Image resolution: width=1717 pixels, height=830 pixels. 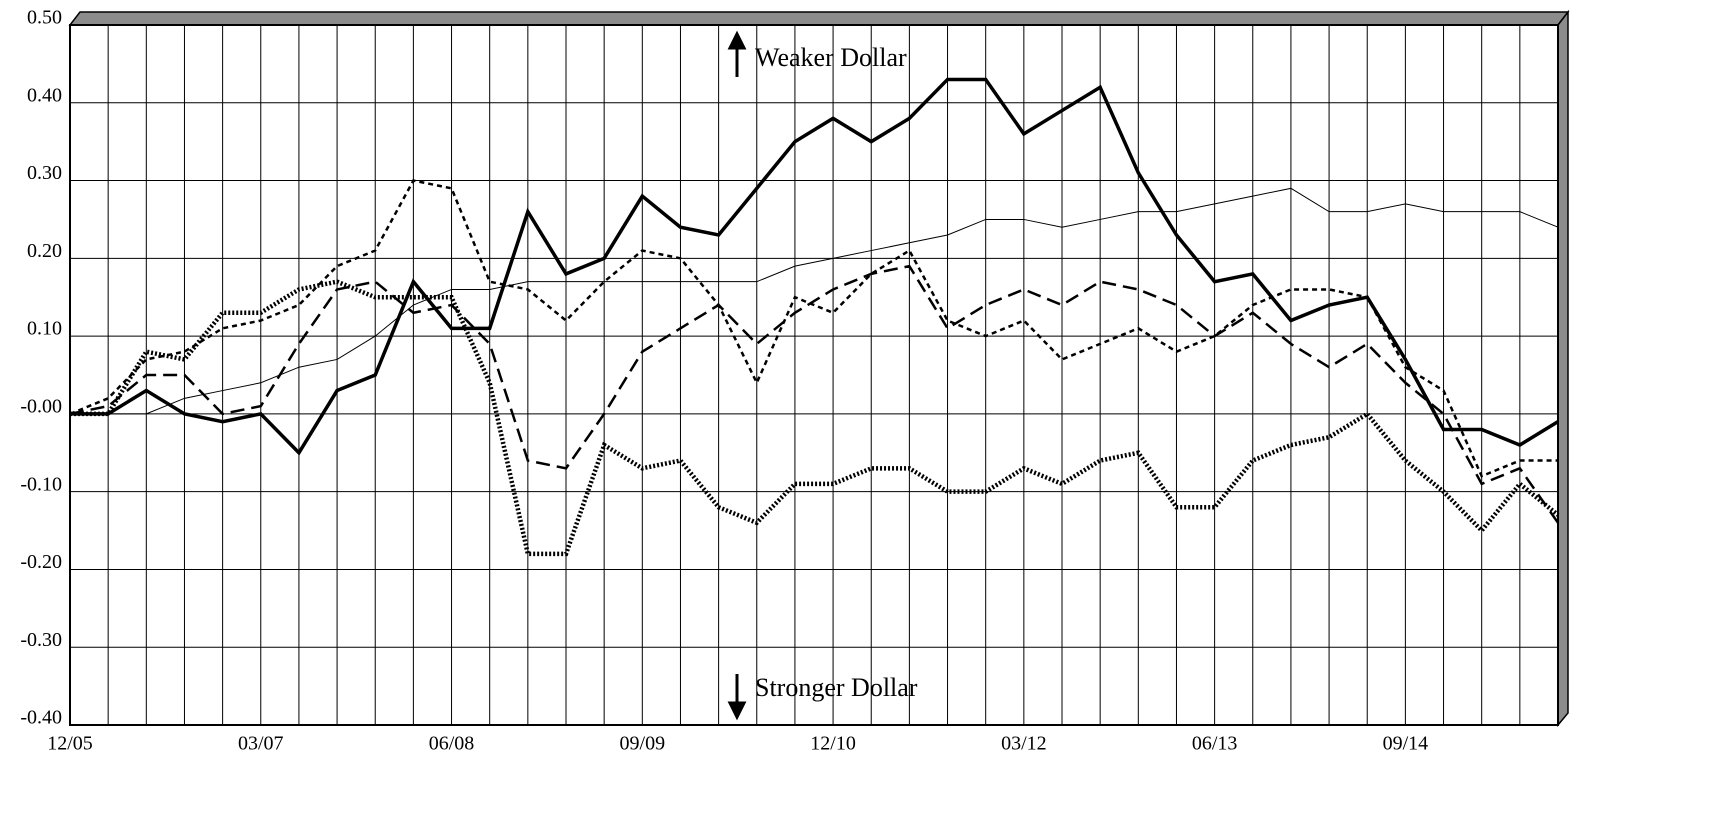 What do you see at coordinates (452, 744) in the screenshot?
I see `x-tick-label: 06/08` at bounding box center [452, 744].